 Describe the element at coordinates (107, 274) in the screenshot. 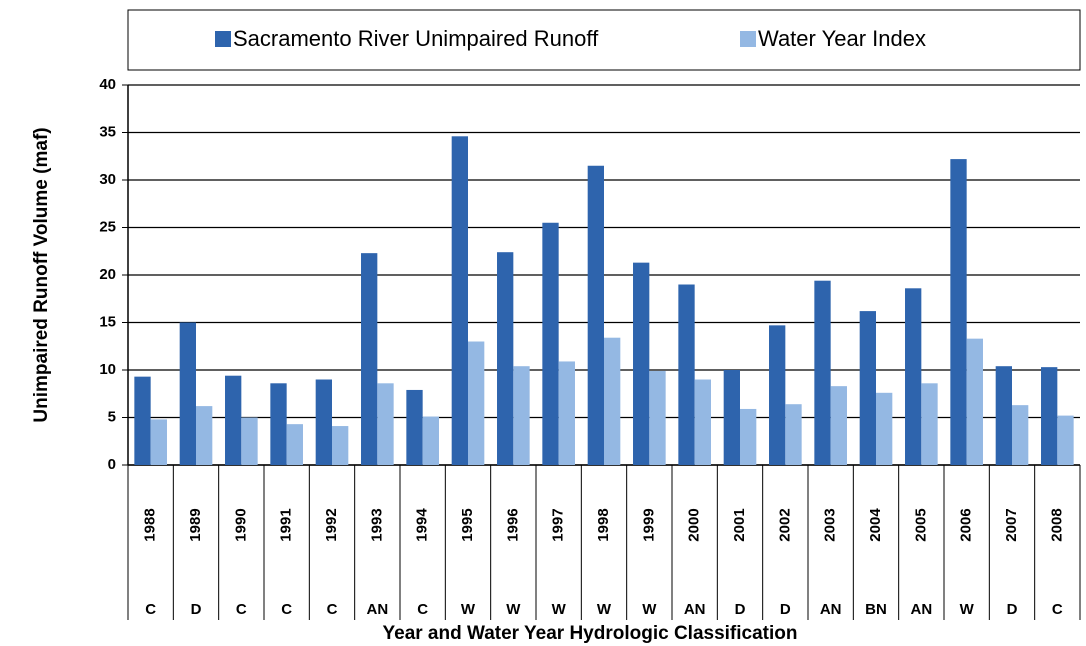

I see `y-tick-label: 20` at that location.